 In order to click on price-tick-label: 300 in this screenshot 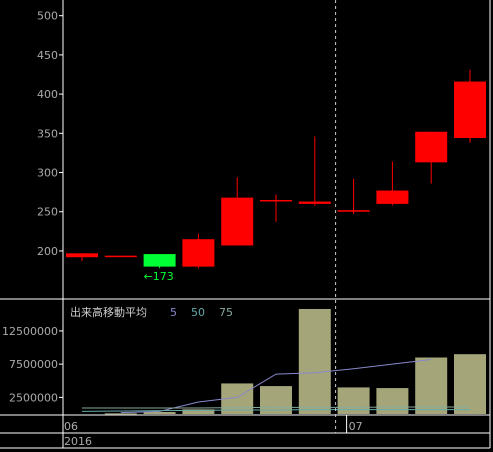, I will do `click(47, 173)`.